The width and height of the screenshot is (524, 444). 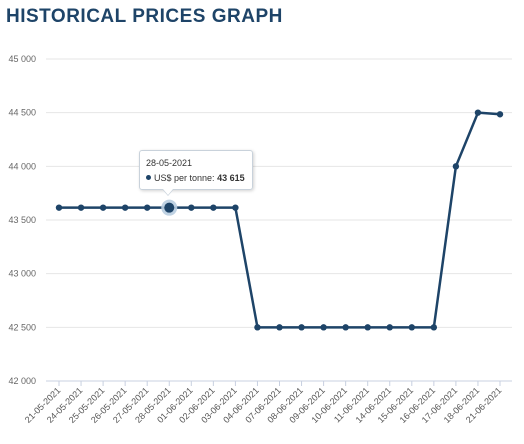 What do you see at coordinates (279, 383) in the screenshot?
I see `x-axis` at bounding box center [279, 383].